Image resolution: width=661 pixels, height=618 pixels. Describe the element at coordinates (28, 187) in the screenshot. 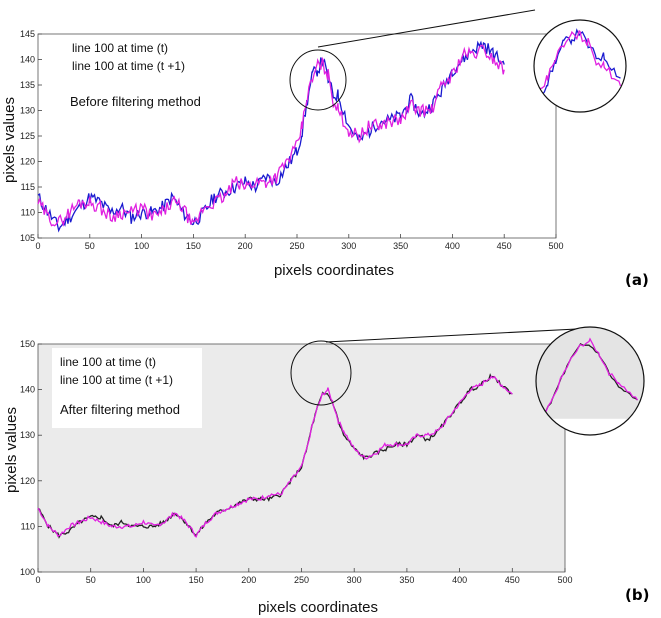

I see `y-tick-label: 115` at that location.